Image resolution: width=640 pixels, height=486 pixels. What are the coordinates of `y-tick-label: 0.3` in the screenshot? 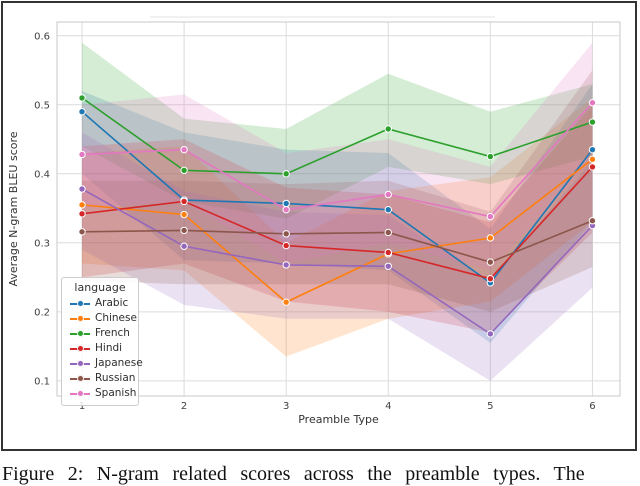 It's located at (42, 243).